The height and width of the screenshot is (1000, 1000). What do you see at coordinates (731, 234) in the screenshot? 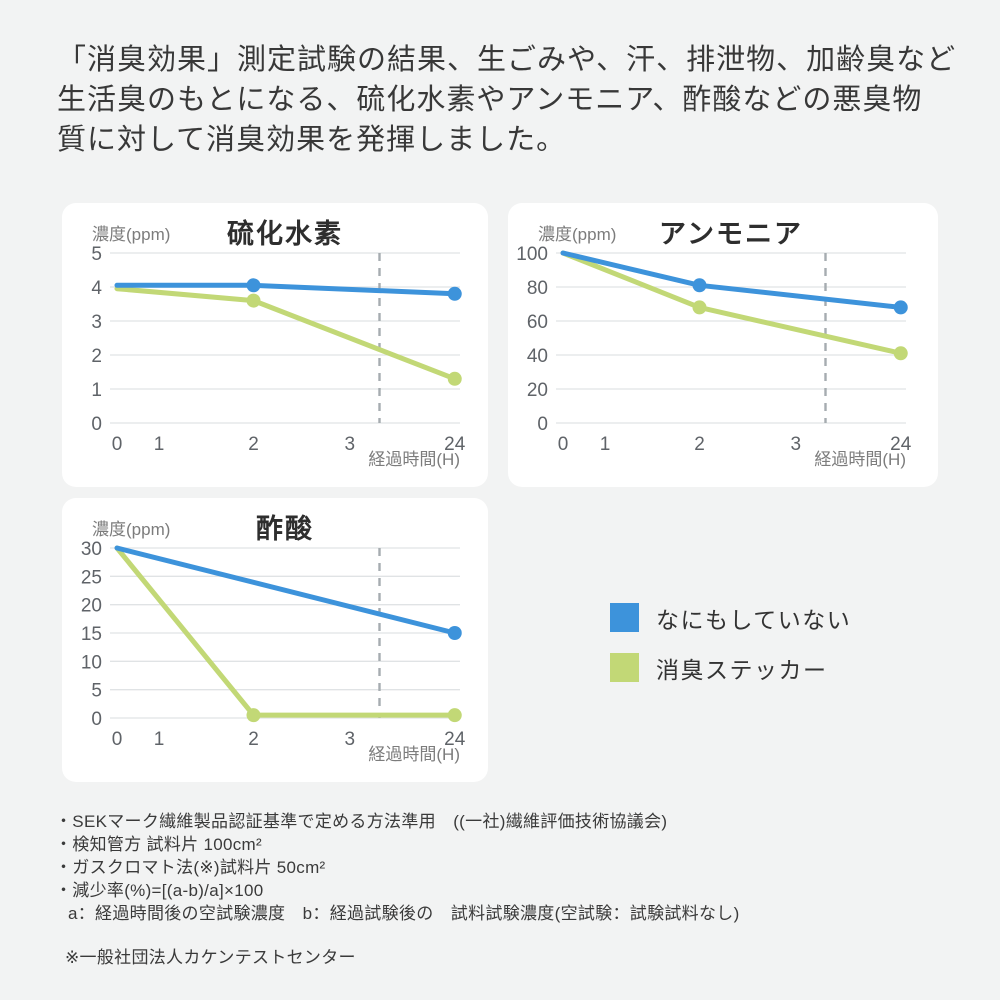
I see `chart-title: アンモニア` at bounding box center [731, 234].